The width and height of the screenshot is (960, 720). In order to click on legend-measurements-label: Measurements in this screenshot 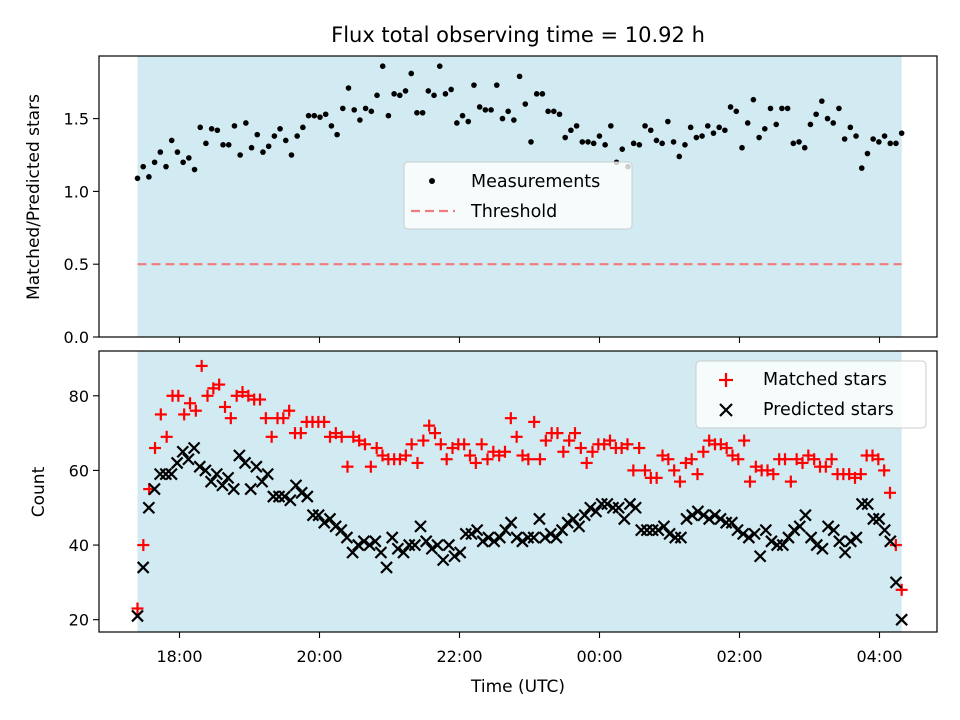, I will do `click(535, 182)`.